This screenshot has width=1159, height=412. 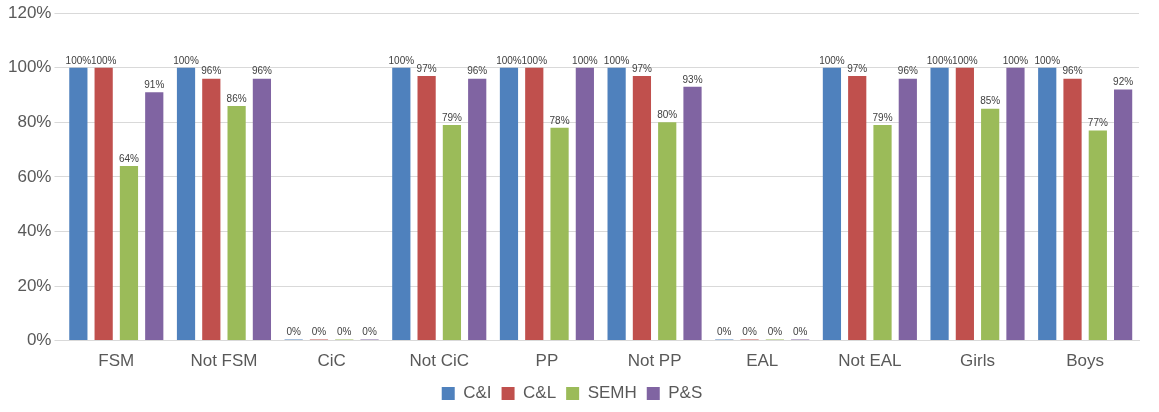 I want to click on y-tick-label: 120%, so click(x=30, y=12).